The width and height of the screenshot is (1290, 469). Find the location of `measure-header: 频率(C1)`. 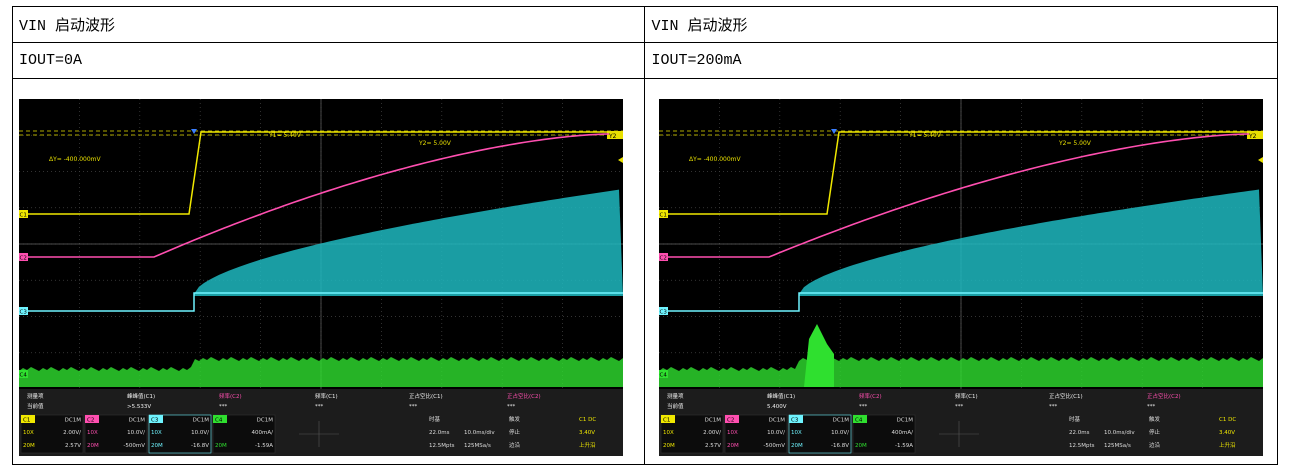

measure-header: 频率(C1) is located at coordinates (326, 396).